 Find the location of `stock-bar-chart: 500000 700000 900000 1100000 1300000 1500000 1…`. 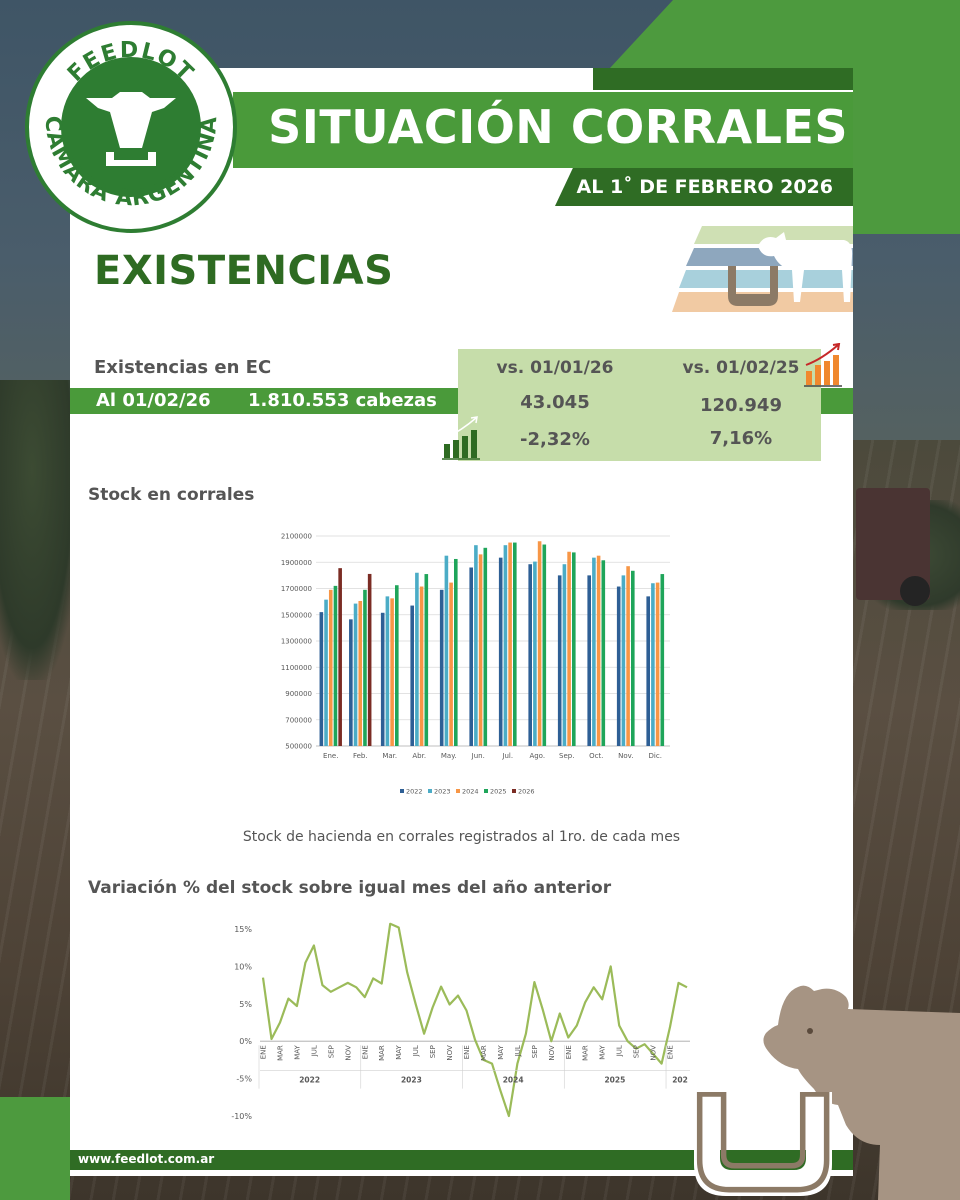

stock-bar-chart: 500000 700000 900000 1100000 1300000 1500000 1… is located at coordinates (475, 664).